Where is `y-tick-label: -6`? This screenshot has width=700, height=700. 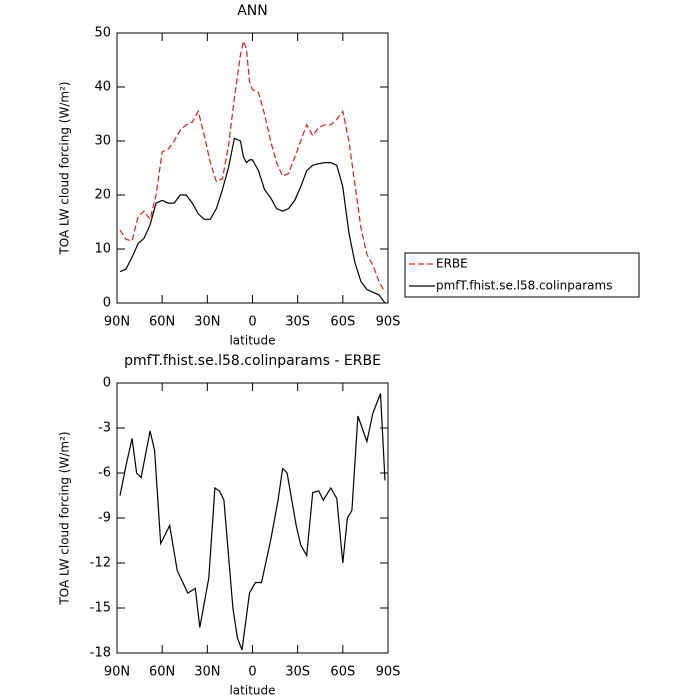 y-tick-label: -6 is located at coordinates (104, 473).